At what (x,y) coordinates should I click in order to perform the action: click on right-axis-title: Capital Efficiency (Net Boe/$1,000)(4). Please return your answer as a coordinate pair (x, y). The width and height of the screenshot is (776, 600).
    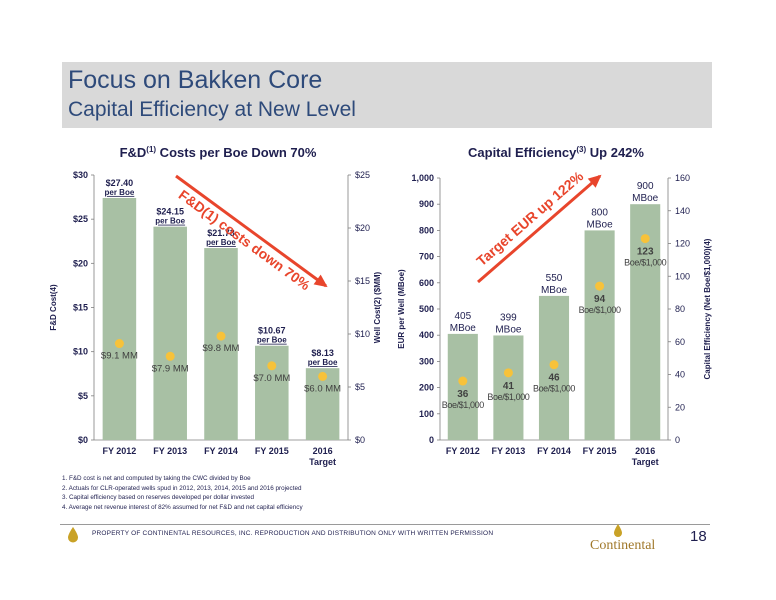
    Looking at the image, I should click on (707, 308).